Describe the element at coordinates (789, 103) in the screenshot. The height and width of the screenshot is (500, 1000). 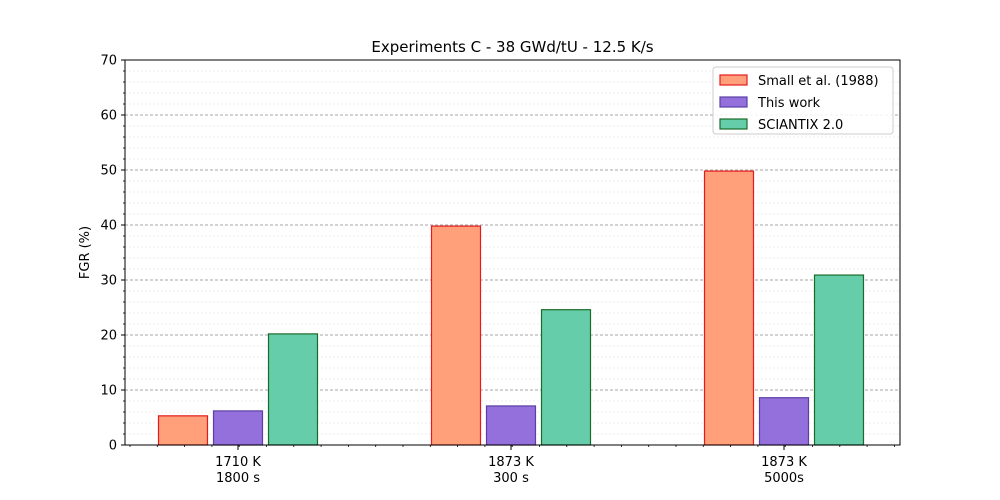
I see `legend-label: This work` at that location.